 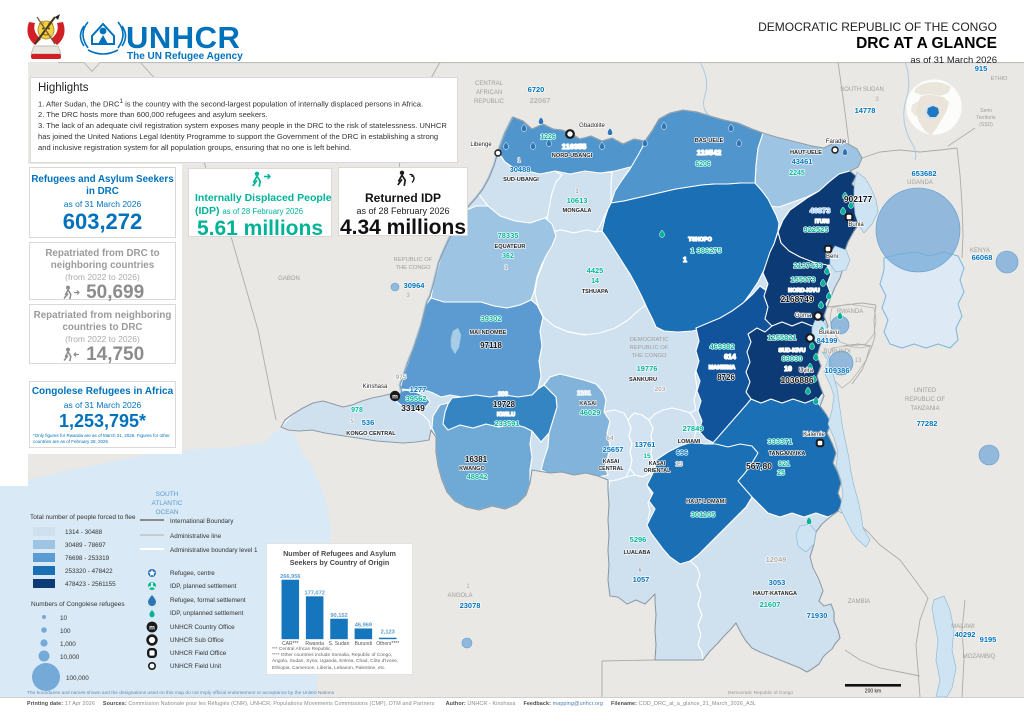 I want to click on svg-text: KONGO CENTRAL, so click(x=371, y=434).